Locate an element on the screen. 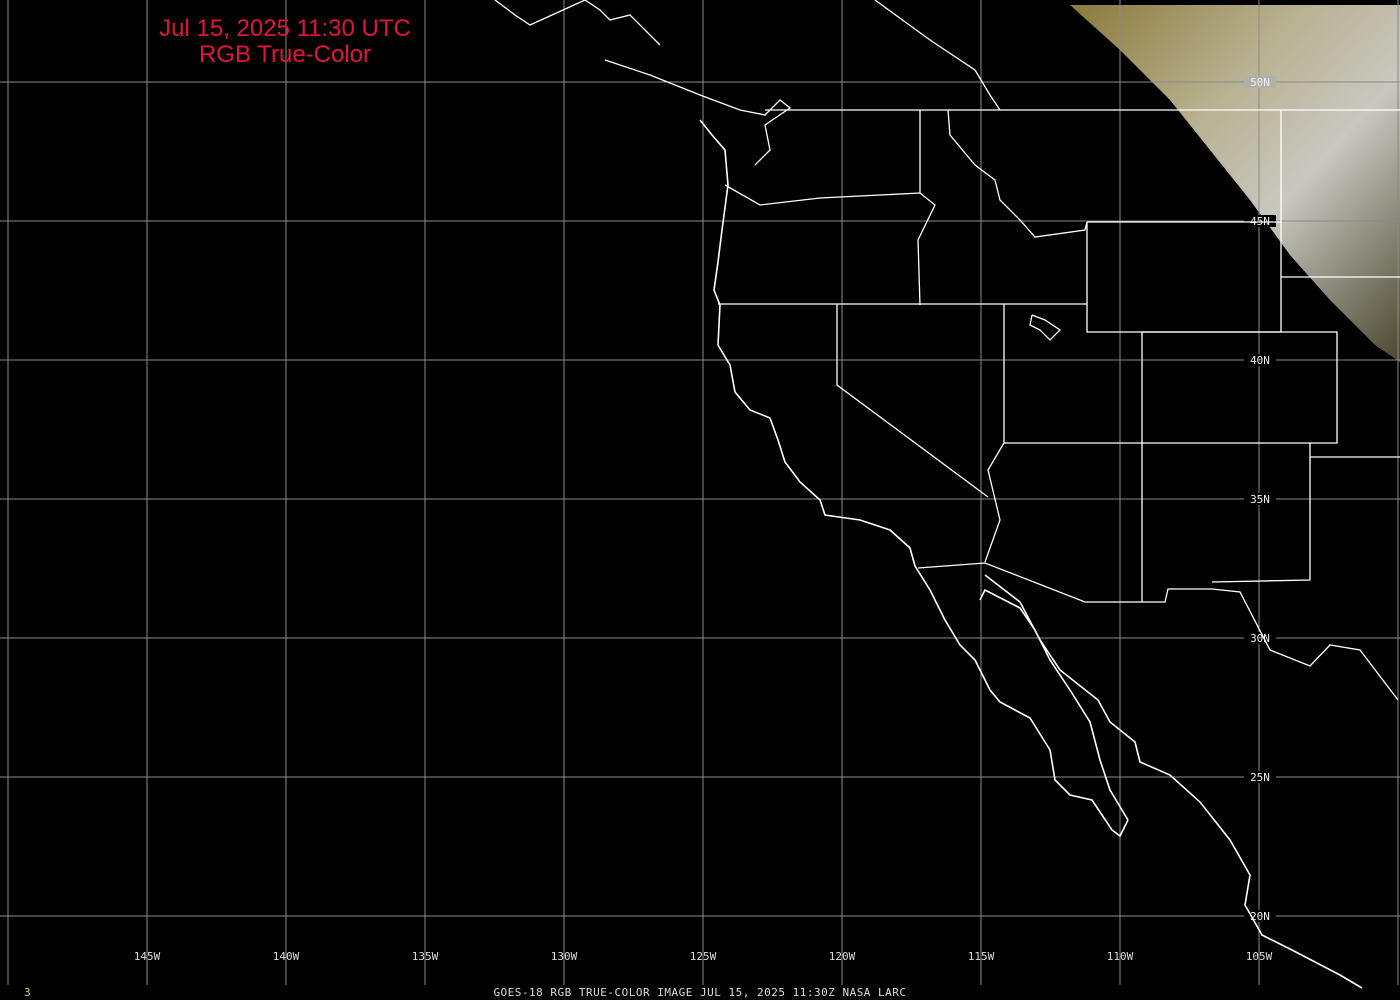 This screenshot has width=1400, height=1000. mexico-mainland-coastline is located at coordinates (1173, 781).